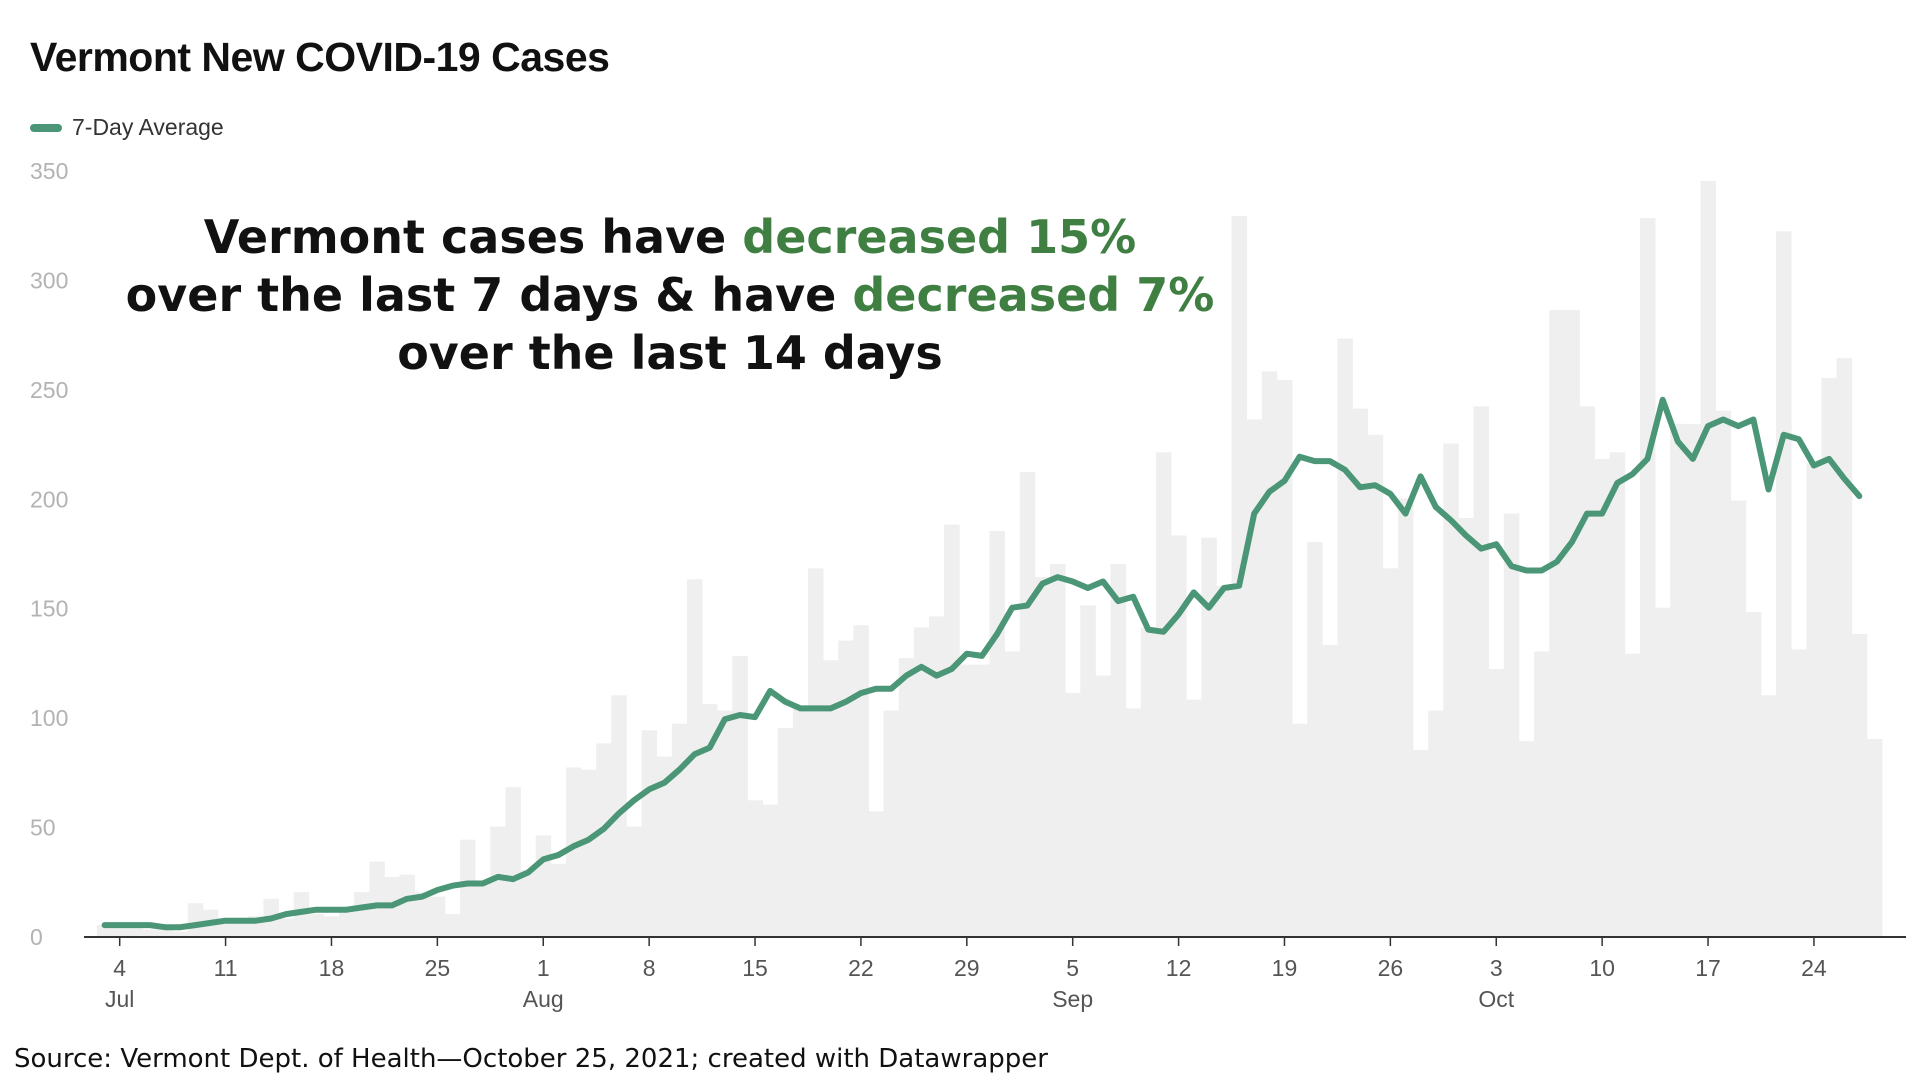  Describe the element at coordinates (46, 127) in the screenshot. I see `legend-line-swatch` at that location.